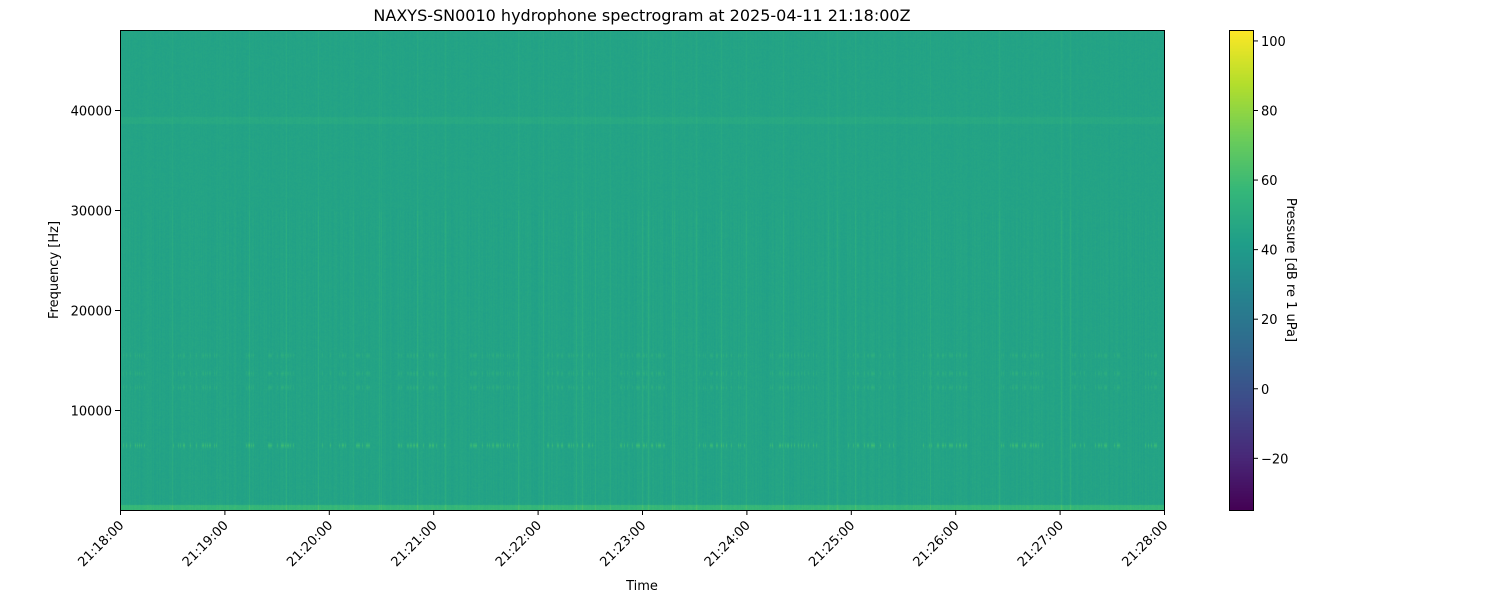 This screenshot has width=1500, height=600. What do you see at coordinates (1290, 270) in the screenshot?
I see `colorbar-label: Pressure [dB re 1 uPa]` at bounding box center [1290, 270].